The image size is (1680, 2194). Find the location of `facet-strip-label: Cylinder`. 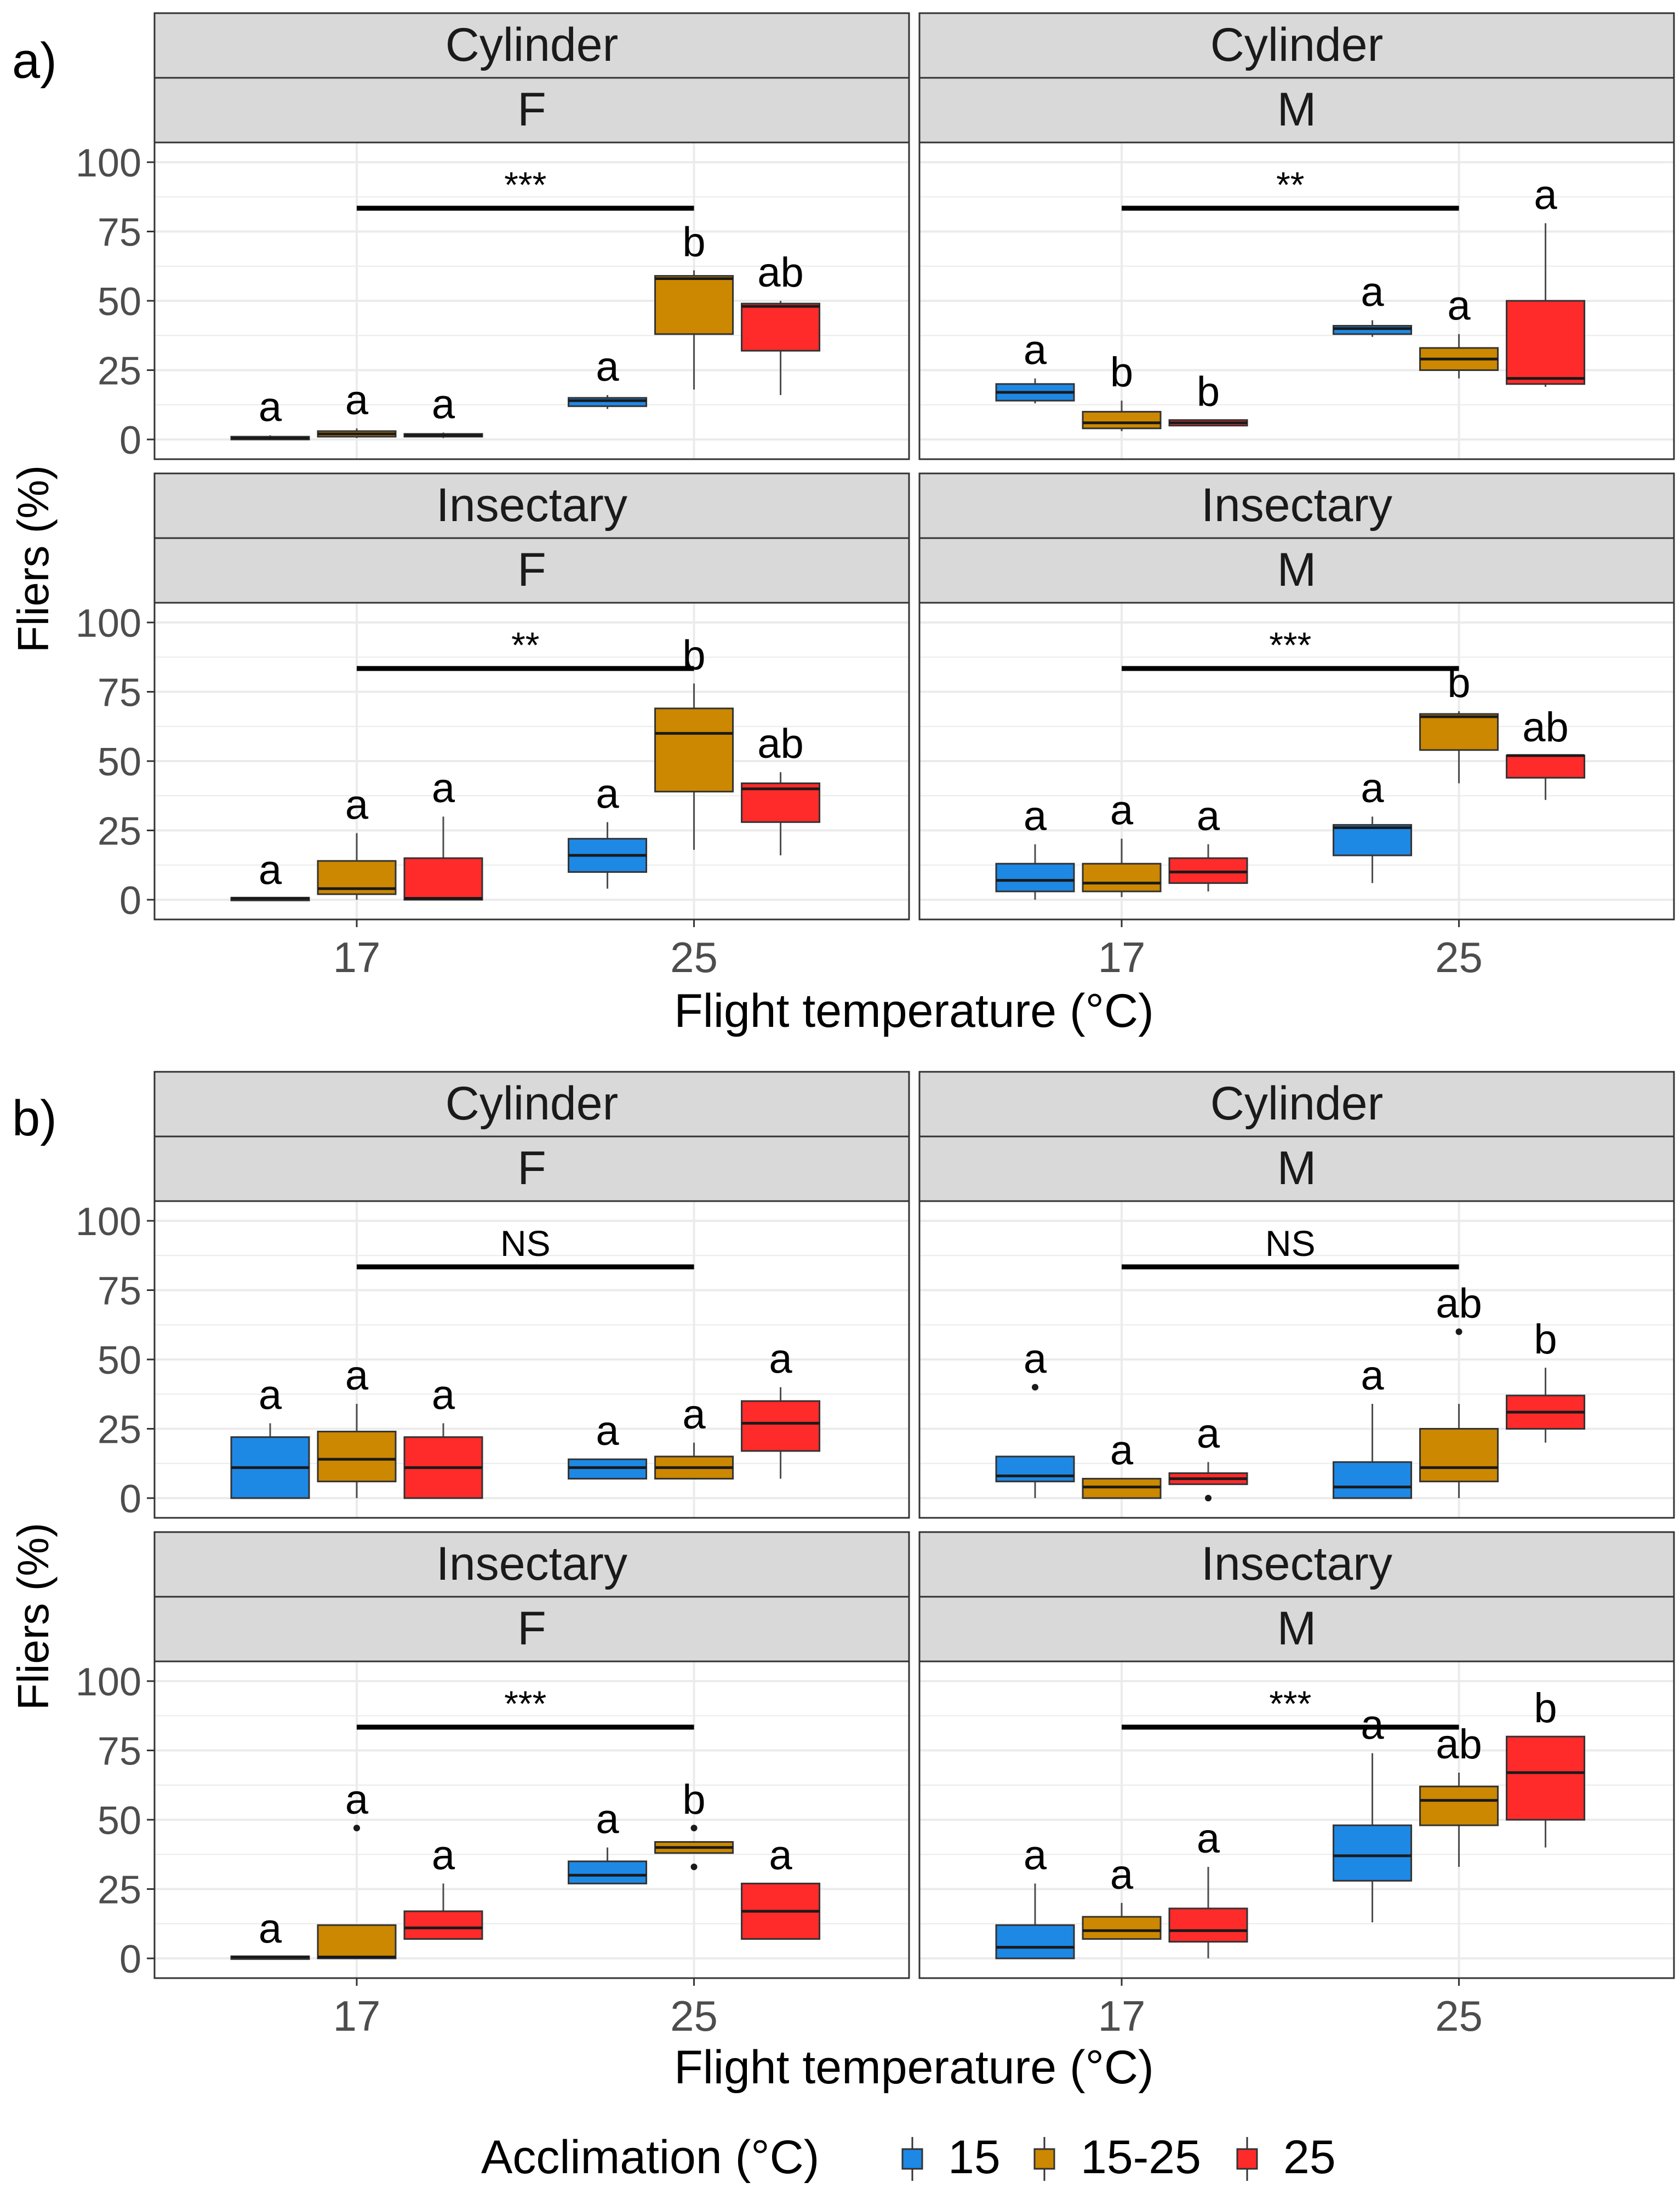

facet-strip-label: Cylinder is located at coordinates (531, 45).